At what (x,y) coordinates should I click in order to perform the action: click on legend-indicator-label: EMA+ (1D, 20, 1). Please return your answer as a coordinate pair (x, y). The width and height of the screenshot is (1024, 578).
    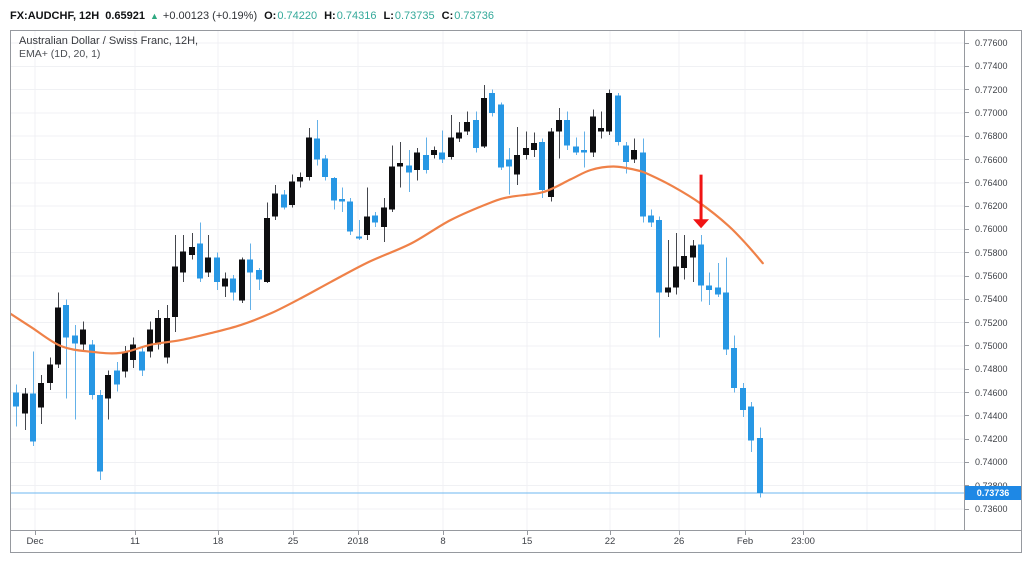
    Looking at the image, I should click on (60, 54).